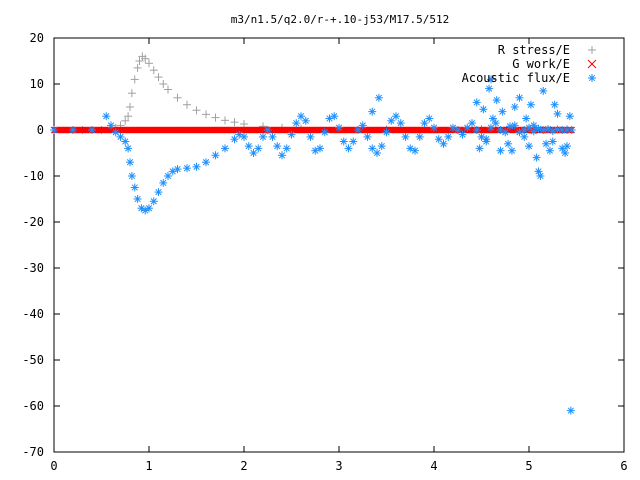 The image size is (640, 480). Describe the element at coordinates (433, 466) in the screenshot. I see `x-tick-label: 4` at that location.